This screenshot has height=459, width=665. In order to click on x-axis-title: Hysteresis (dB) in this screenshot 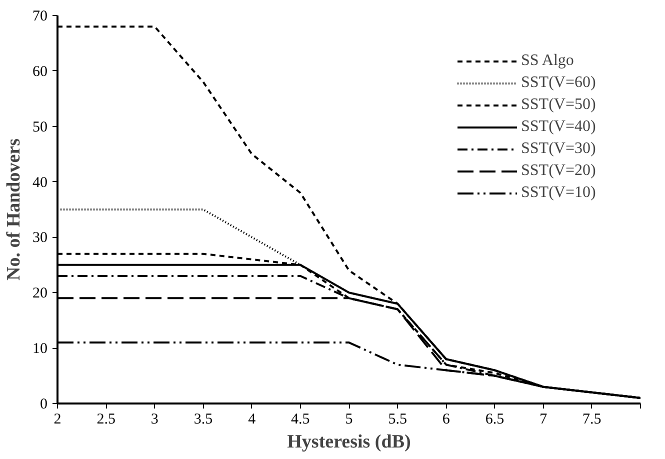, I will do `click(349, 442)`.